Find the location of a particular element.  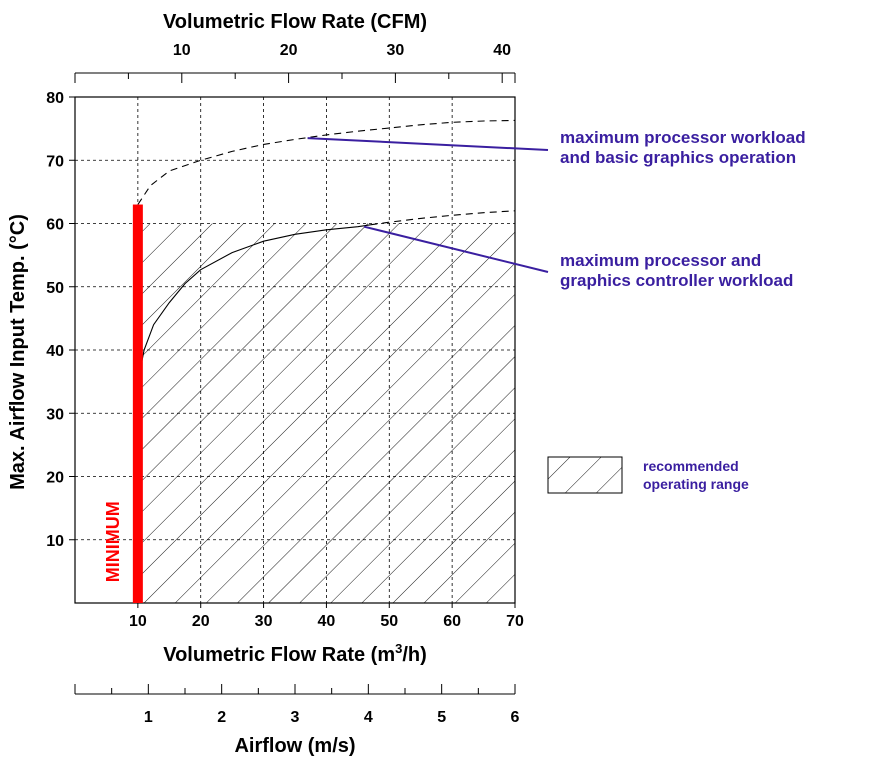

series-line-2-solid is located at coordinates (254, 303).